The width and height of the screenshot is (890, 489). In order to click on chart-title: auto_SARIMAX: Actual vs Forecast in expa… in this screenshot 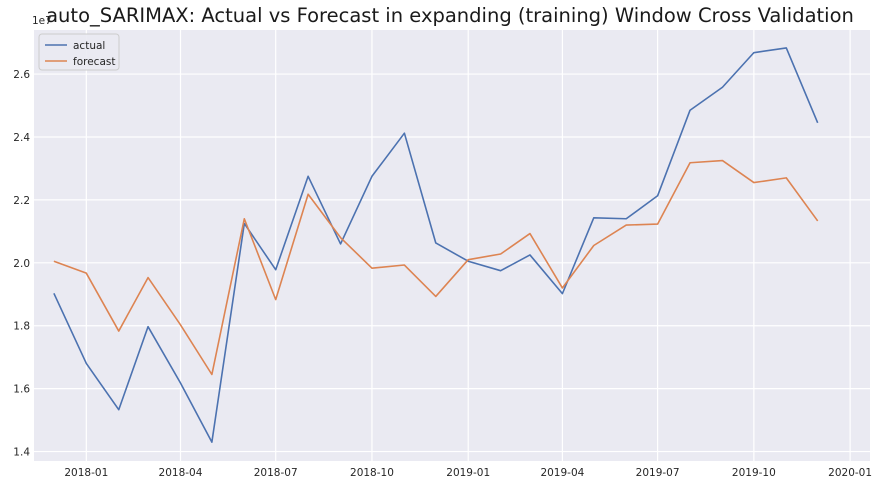, I will do `click(450, 15)`.